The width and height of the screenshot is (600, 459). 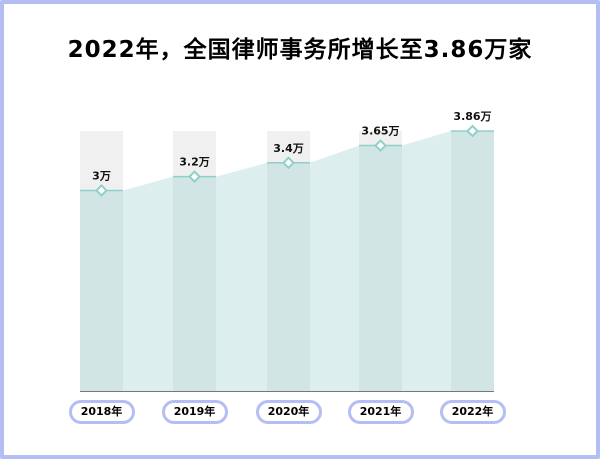 I want to click on data-label: 3.4万, so click(x=288, y=148).